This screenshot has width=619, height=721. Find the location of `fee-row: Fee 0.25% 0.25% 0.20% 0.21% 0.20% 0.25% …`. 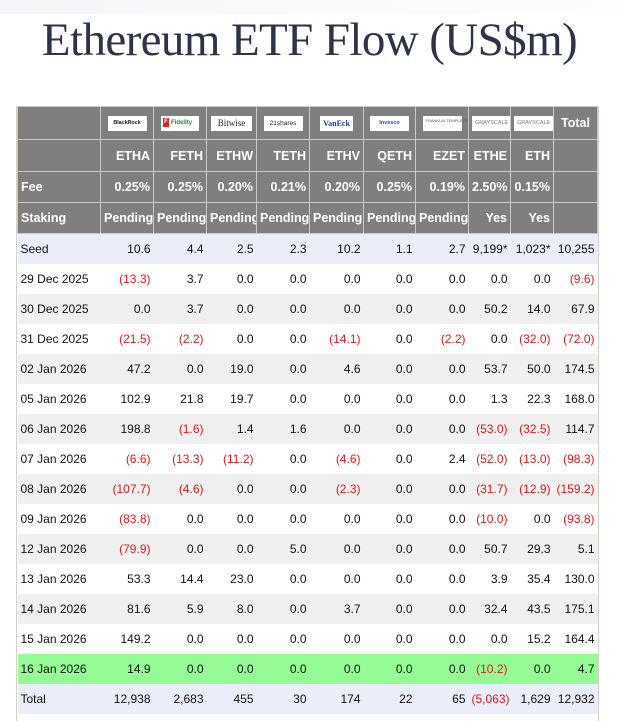

fee-row: Fee 0.25% 0.25% 0.20% 0.21% 0.20% 0.25% … is located at coordinates (307, 187).